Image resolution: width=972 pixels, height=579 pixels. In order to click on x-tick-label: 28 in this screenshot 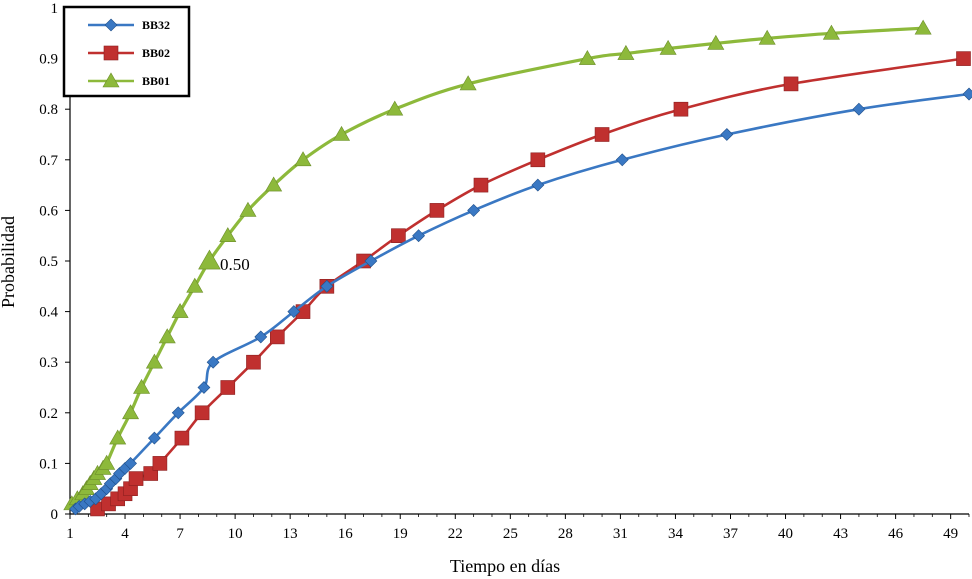, I will do `click(565, 534)`.